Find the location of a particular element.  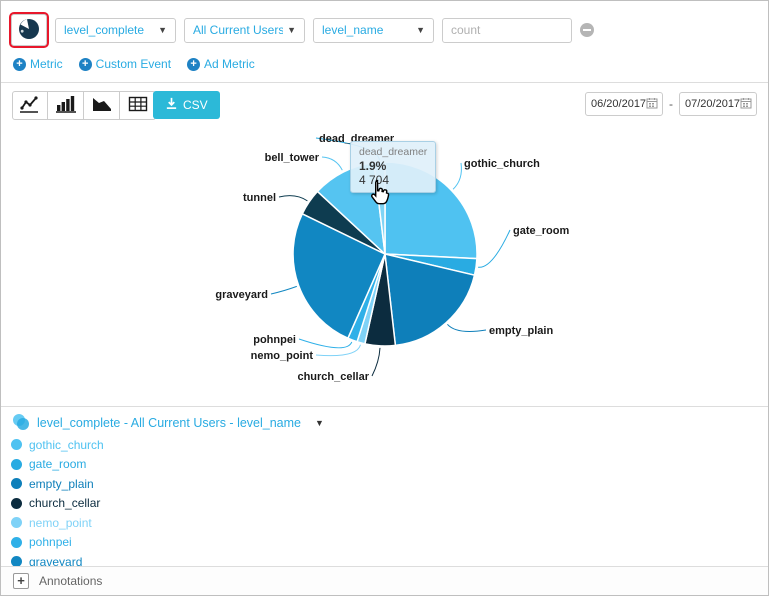

add-metric-label: Metric is located at coordinates (46, 64).